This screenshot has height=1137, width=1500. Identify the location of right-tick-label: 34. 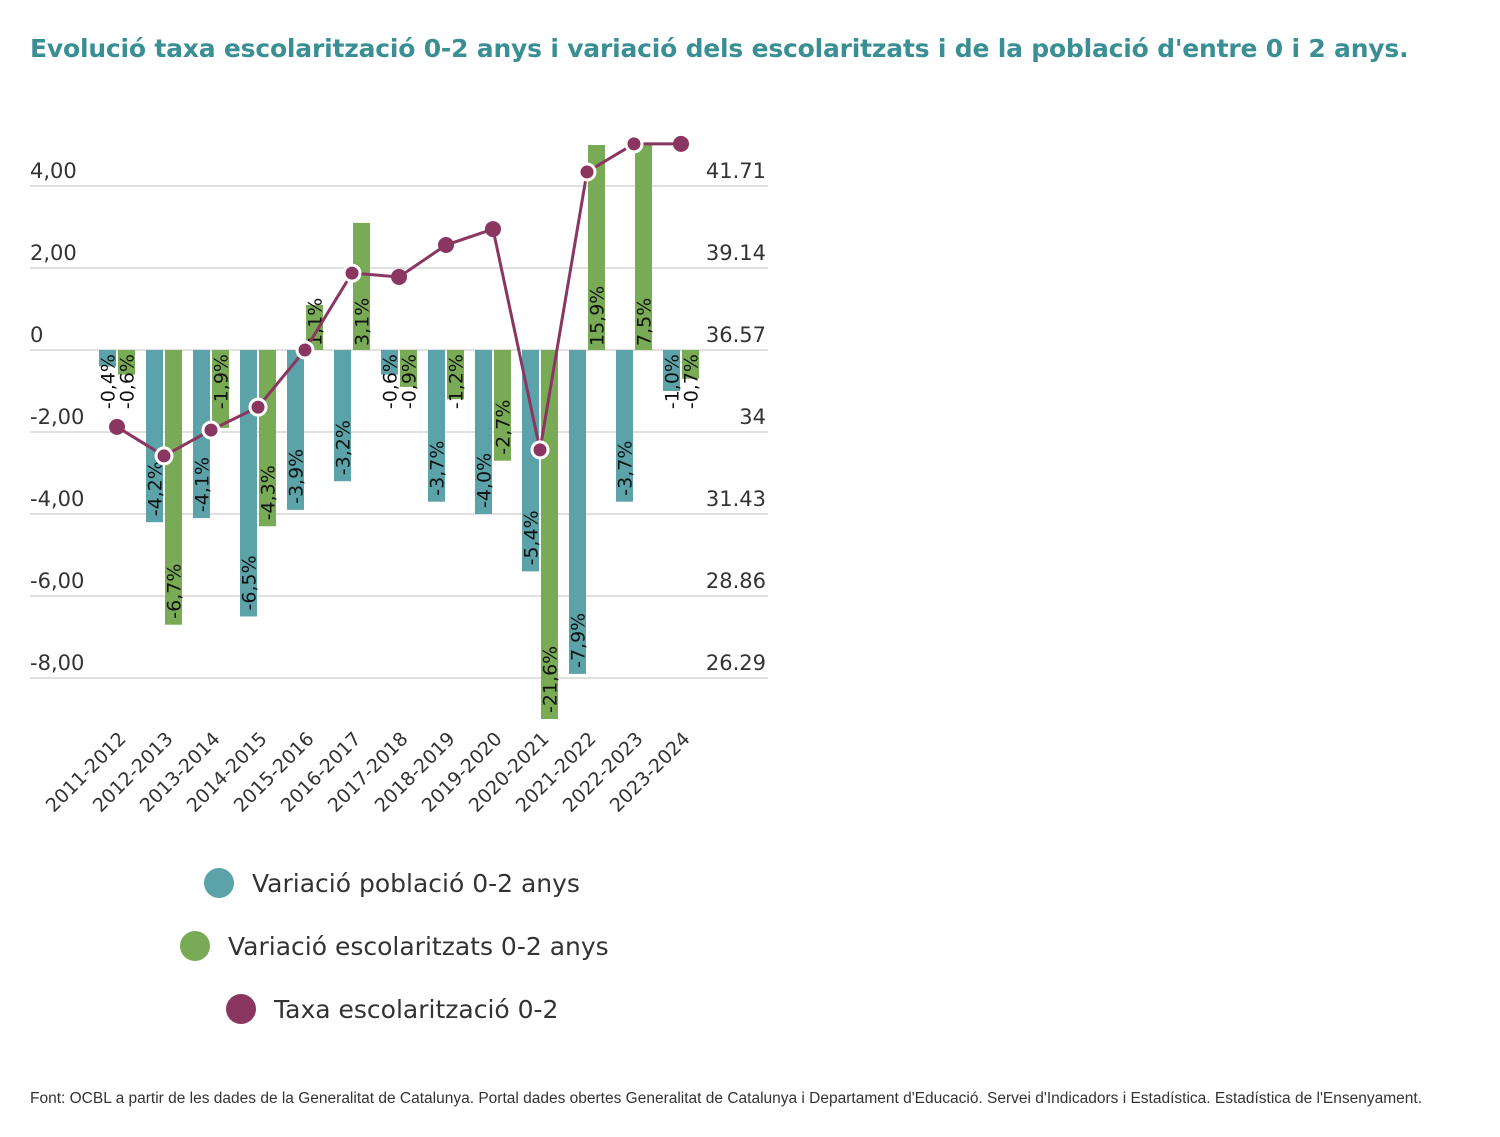
(752, 417).